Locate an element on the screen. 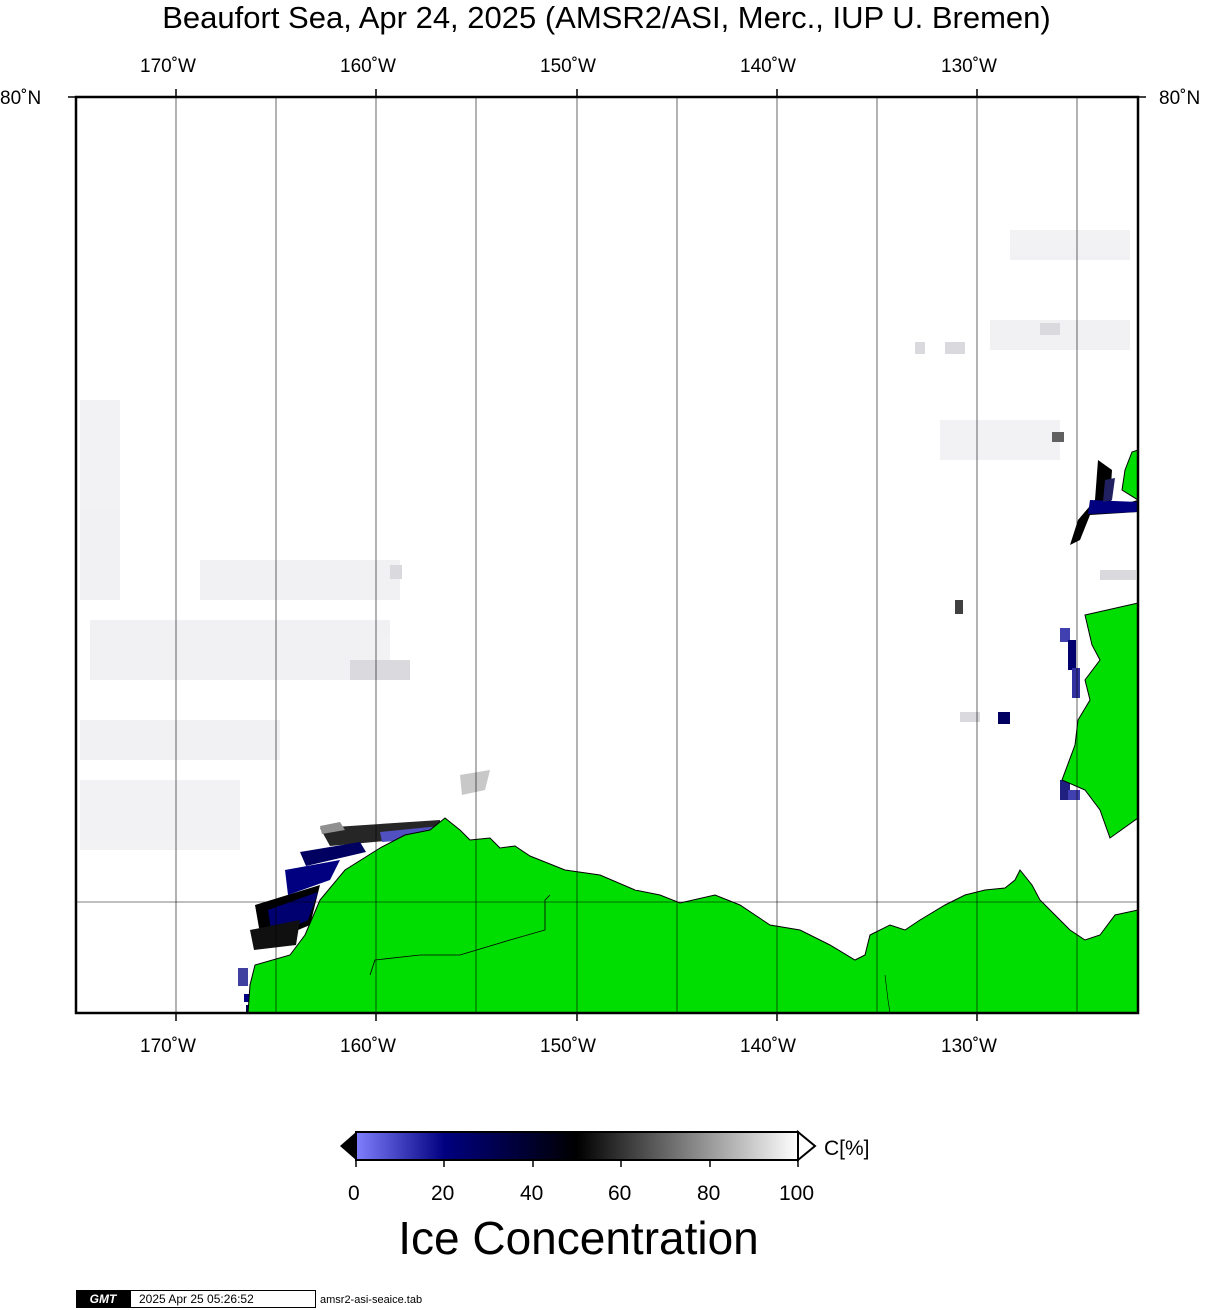  bottom-lon-label-170w: 170˚W is located at coordinates (168, 1046).